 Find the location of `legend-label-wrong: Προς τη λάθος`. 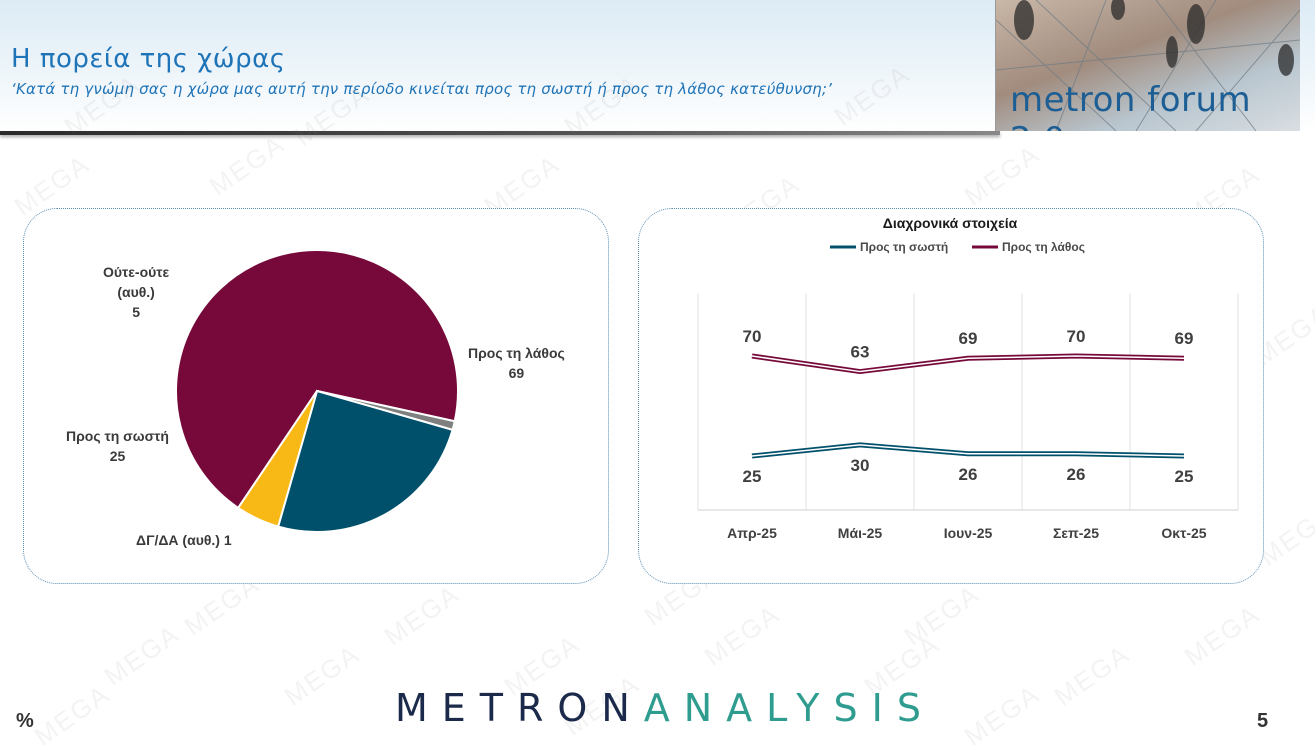

legend-label-wrong: Προς τη λάθος is located at coordinates (1043, 247).